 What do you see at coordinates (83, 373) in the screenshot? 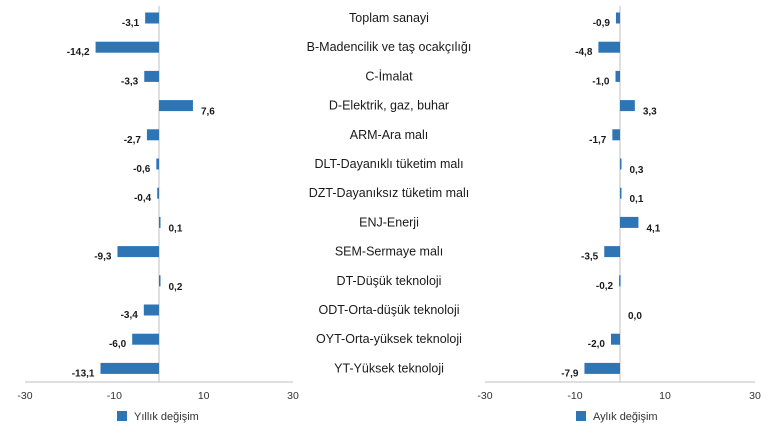
I see `data-label: -13,1` at bounding box center [83, 373].